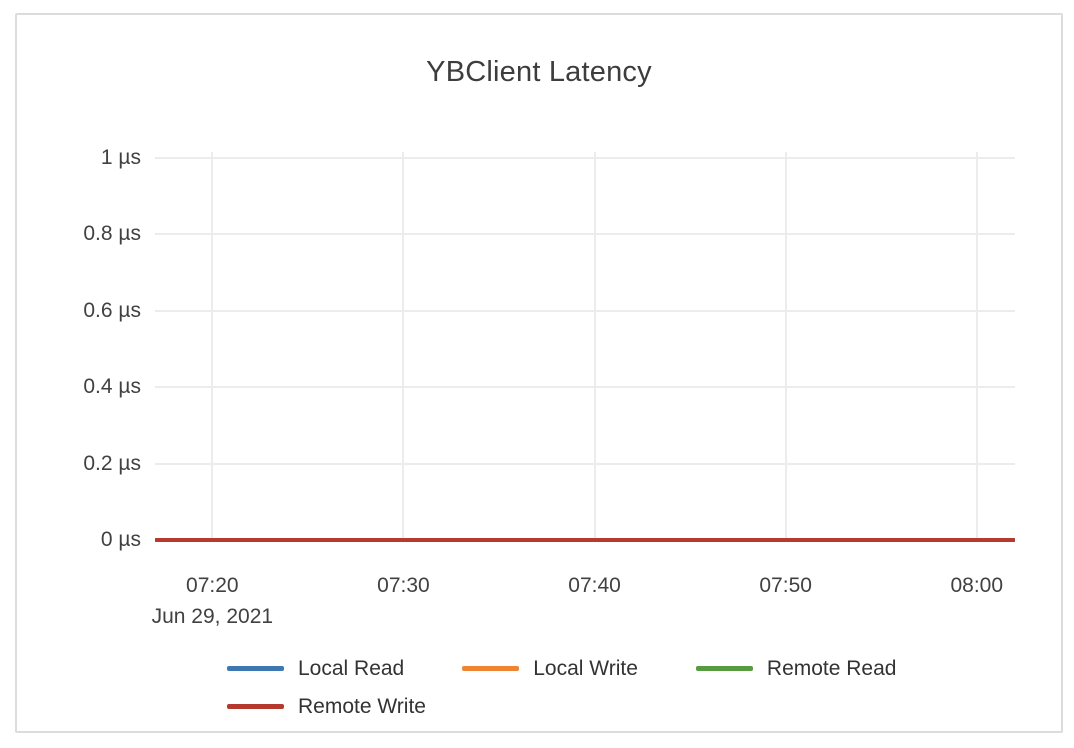  I want to click on y-gridline-0.6µs, so click(585, 310).